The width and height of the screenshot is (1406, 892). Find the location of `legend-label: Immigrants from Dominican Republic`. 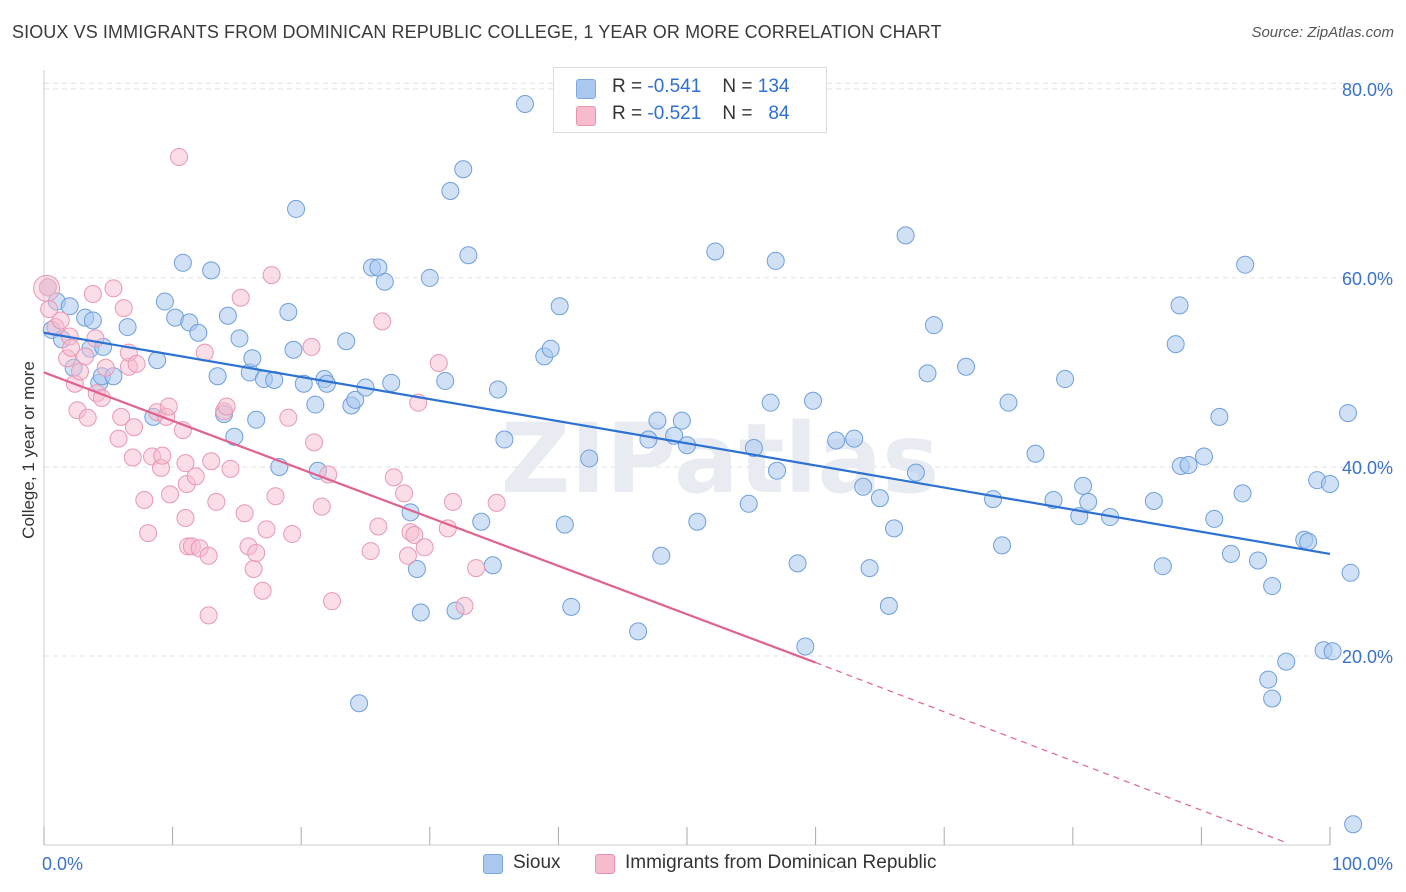

legend-label: Immigrants from Dominican Republic is located at coordinates (781, 862).